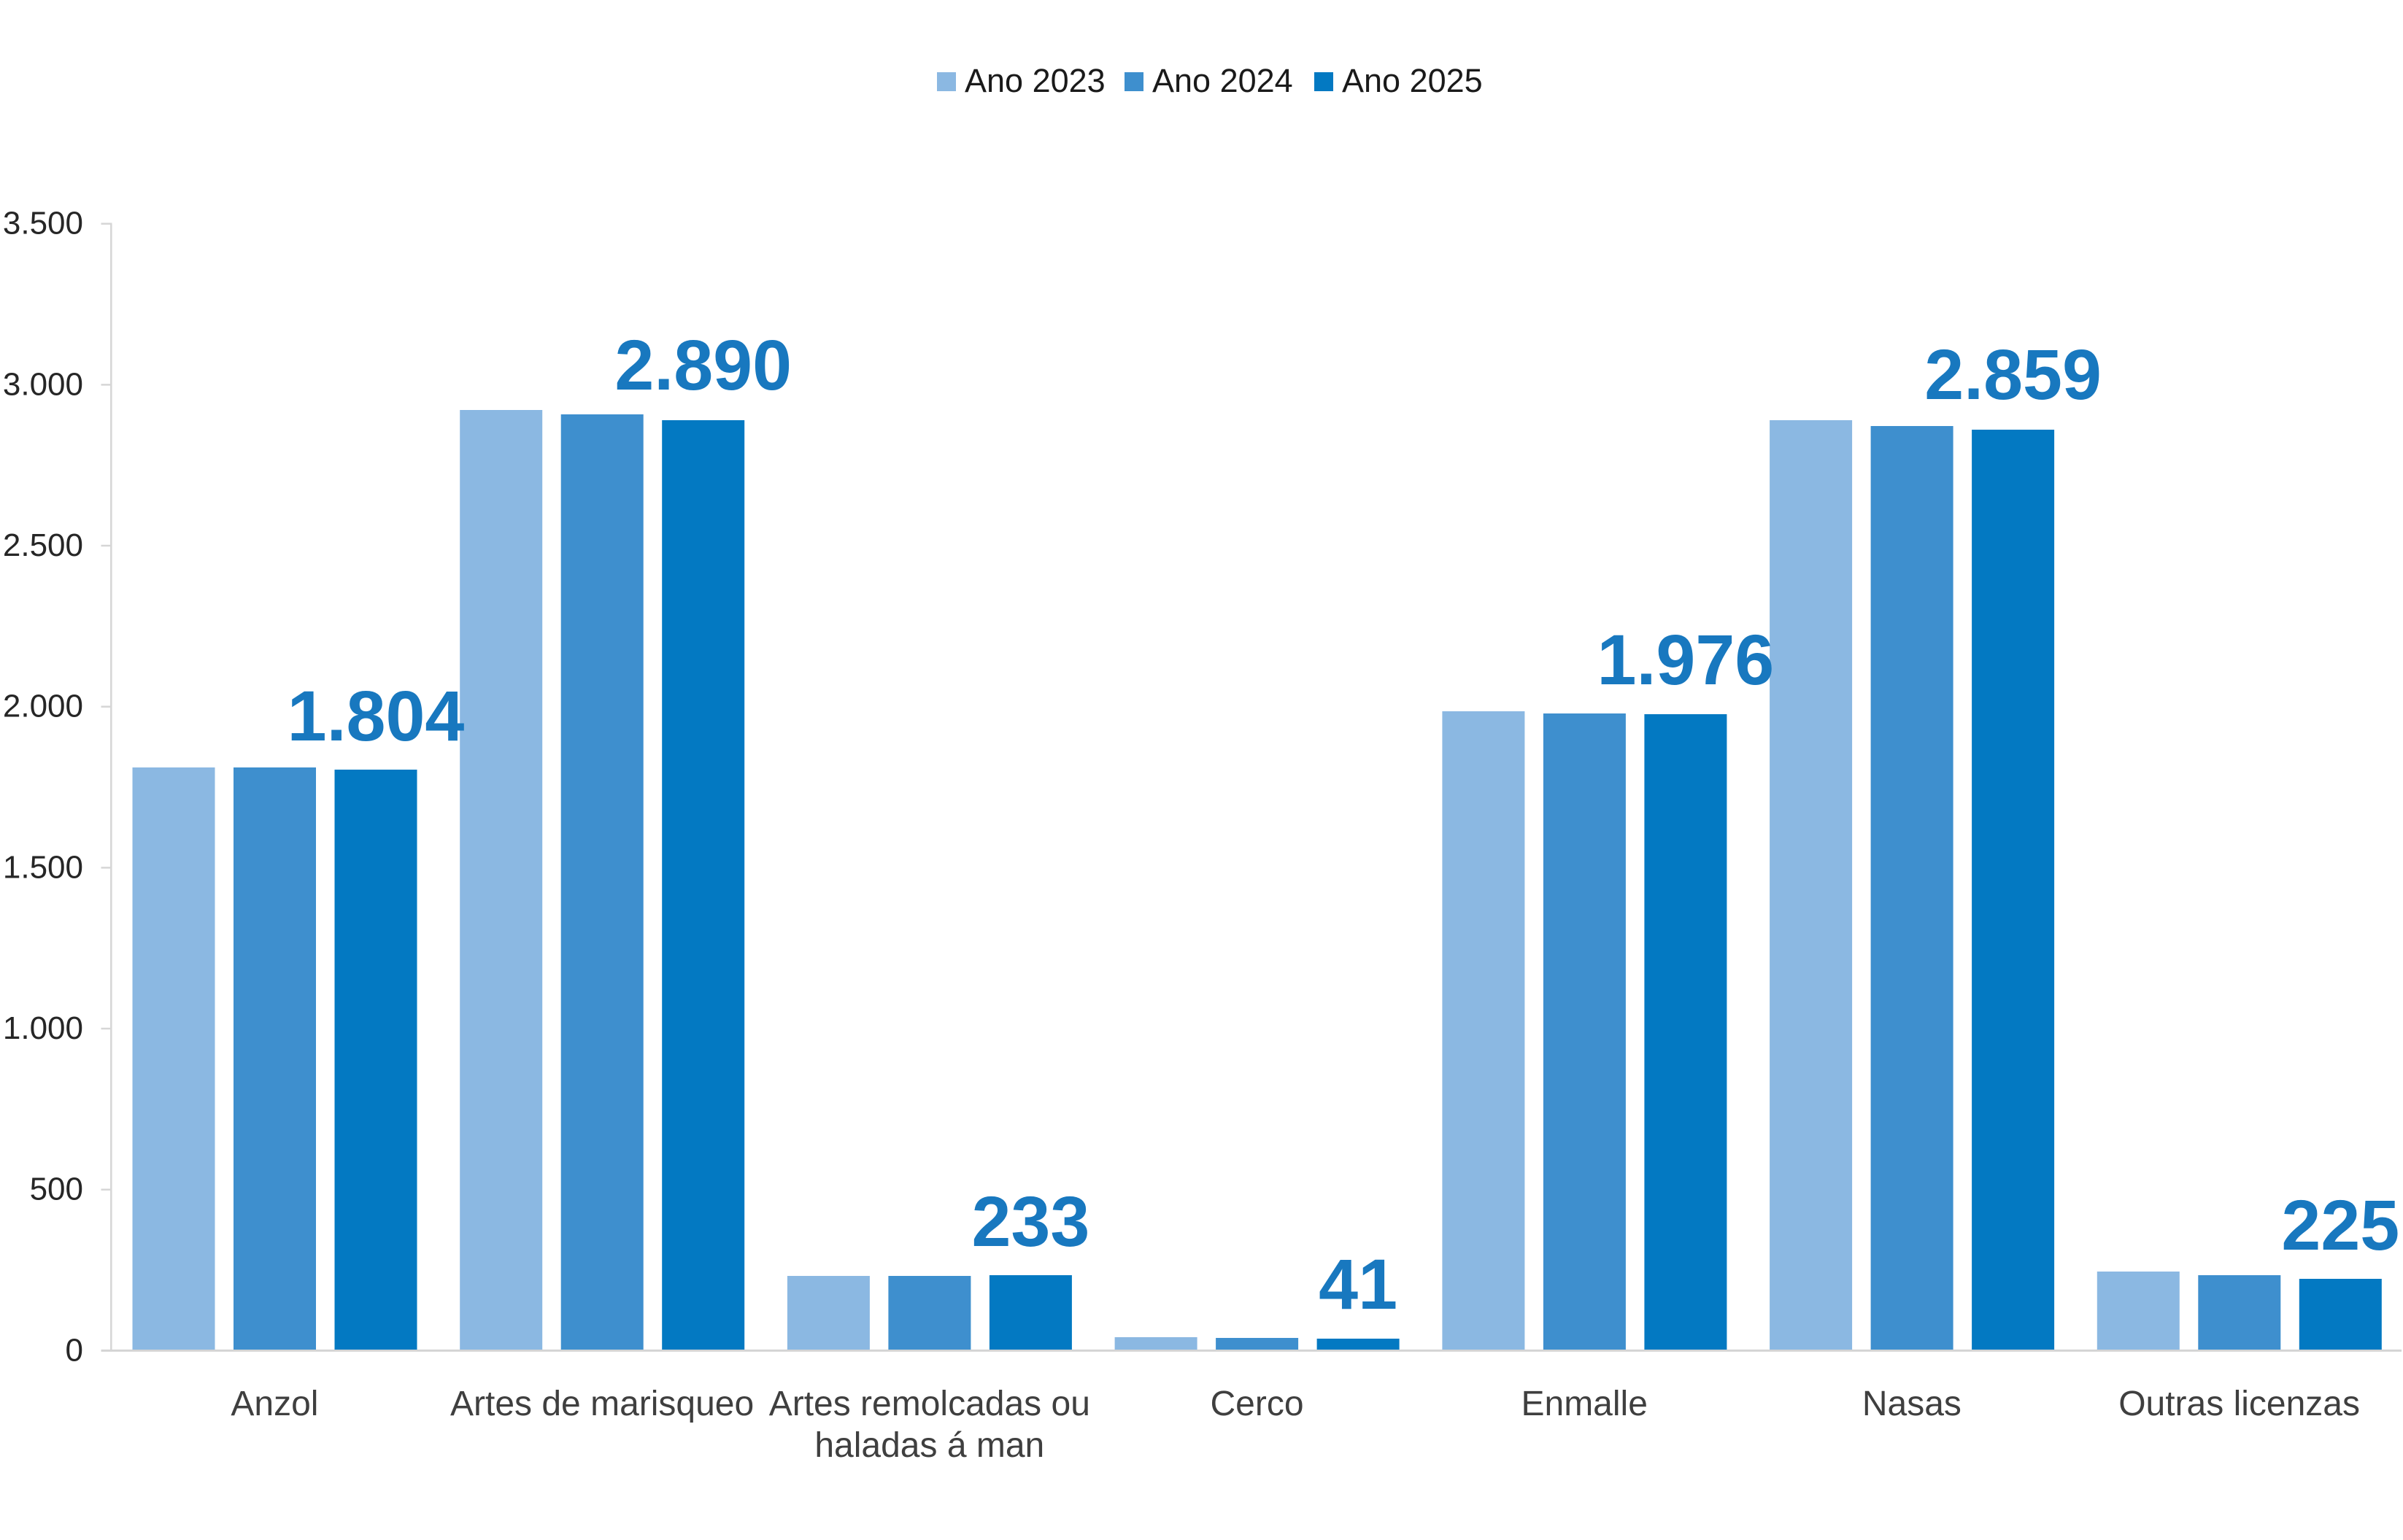 Image resolution: width=2403 pixels, height=1540 pixels. I want to click on svg-text: haladas á man, so click(929, 1445).